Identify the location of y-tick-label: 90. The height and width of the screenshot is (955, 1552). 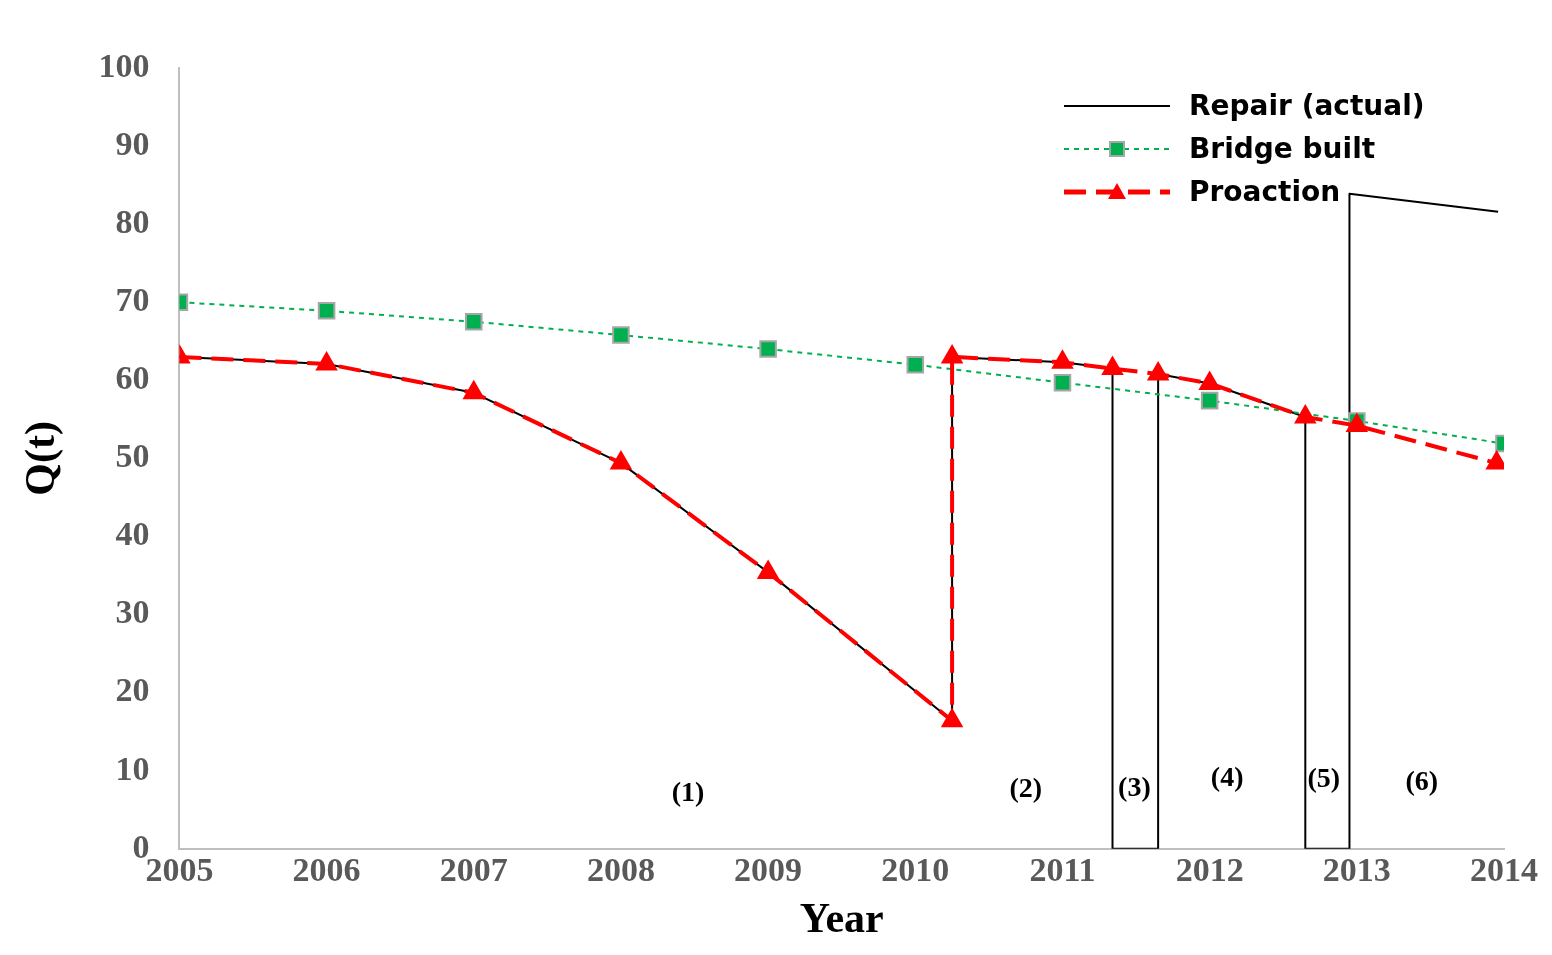
(132, 143).